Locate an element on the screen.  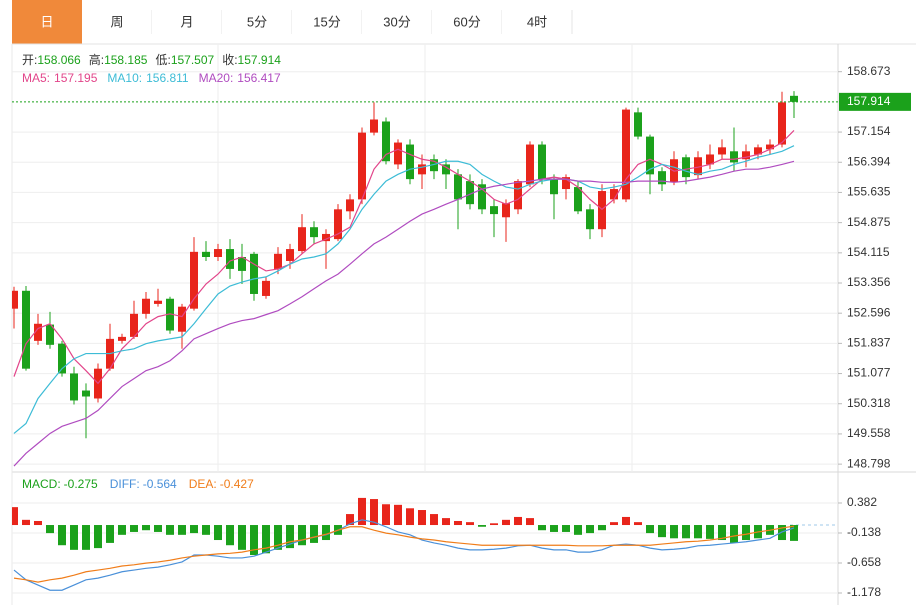
tab-label: 5分 is located at coordinates (257, 21).